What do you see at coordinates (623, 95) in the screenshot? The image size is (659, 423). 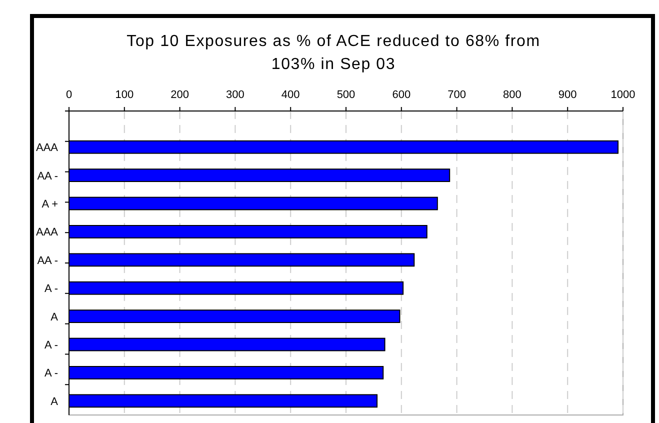 I see `x-tick-label: 1000` at bounding box center [623, 95].